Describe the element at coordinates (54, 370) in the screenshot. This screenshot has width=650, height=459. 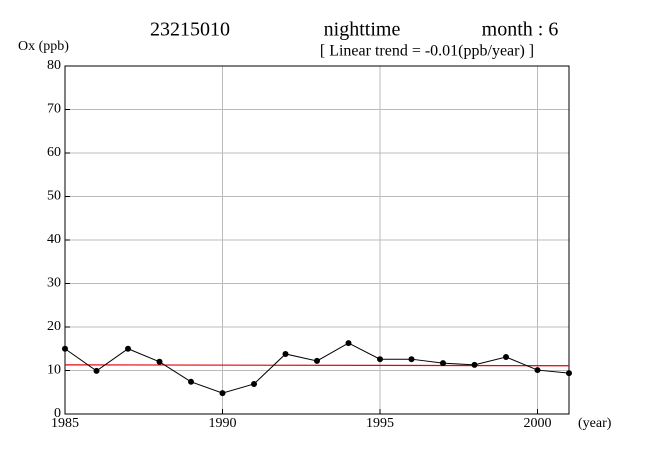
I see `y-tick-label: 10` at that location.